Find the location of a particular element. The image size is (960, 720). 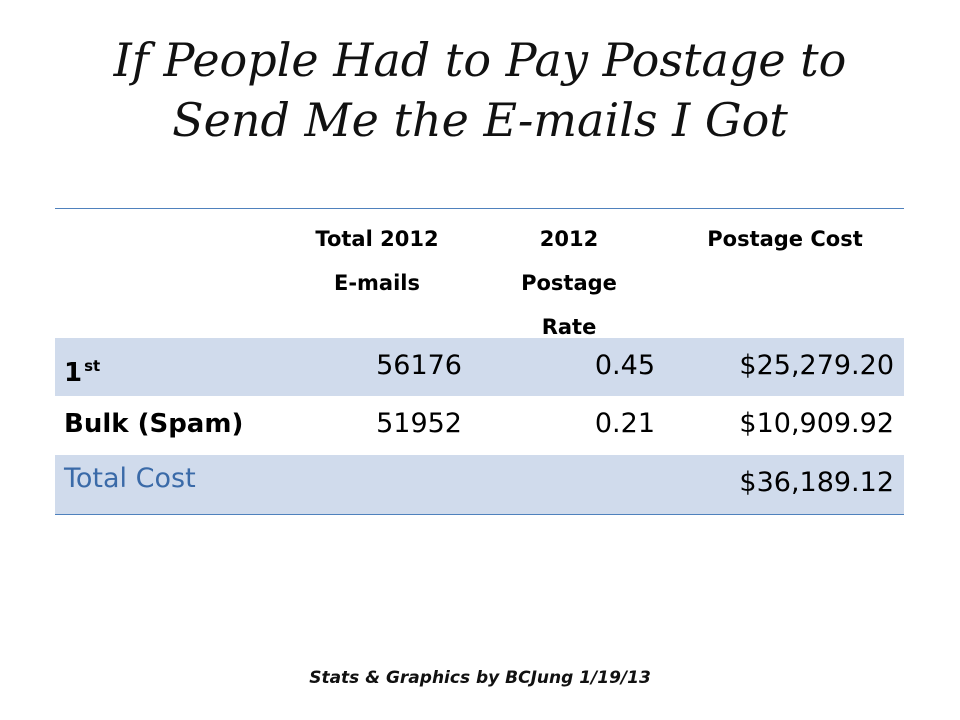

header-postage-rate: 2012 Postage Rate is located at coordinates (569, 283).